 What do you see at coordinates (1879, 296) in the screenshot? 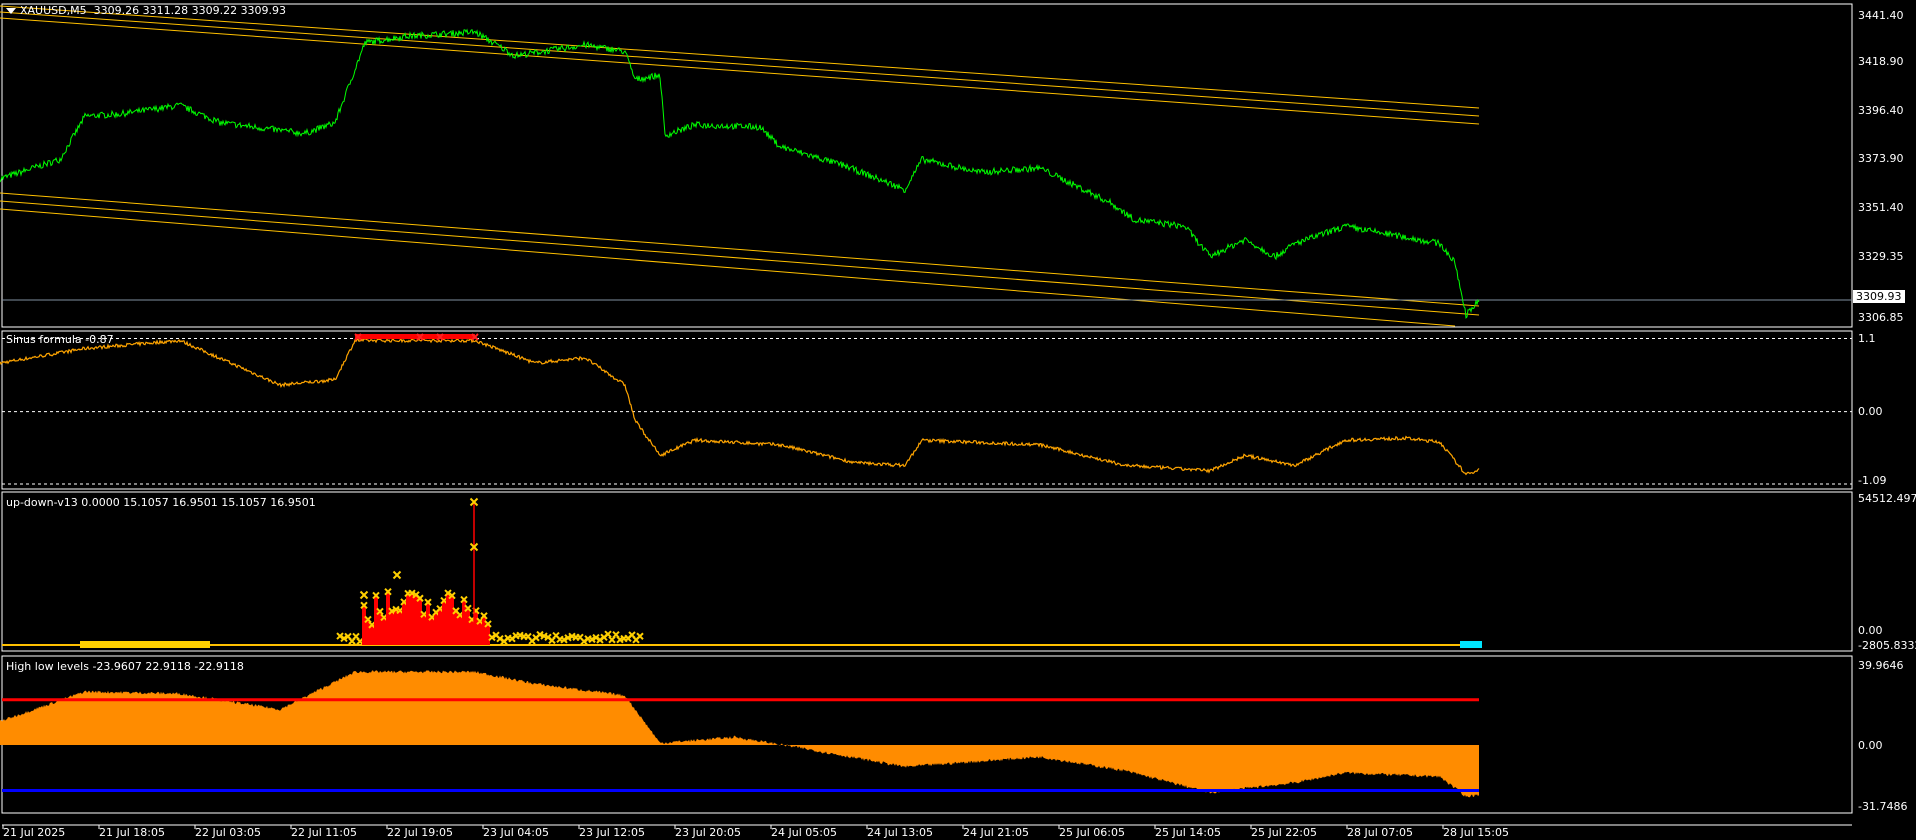
I see `current-price-label: 3309.93` at bounding box center [1879, 296].